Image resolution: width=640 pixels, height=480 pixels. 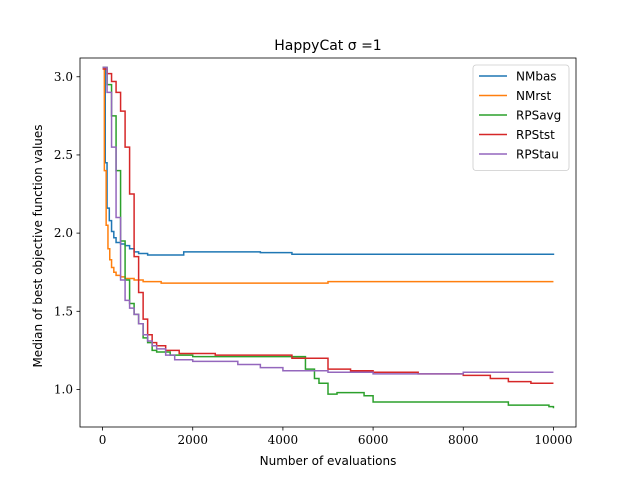 I want to click on legend-box, so click(x=521, y=117).